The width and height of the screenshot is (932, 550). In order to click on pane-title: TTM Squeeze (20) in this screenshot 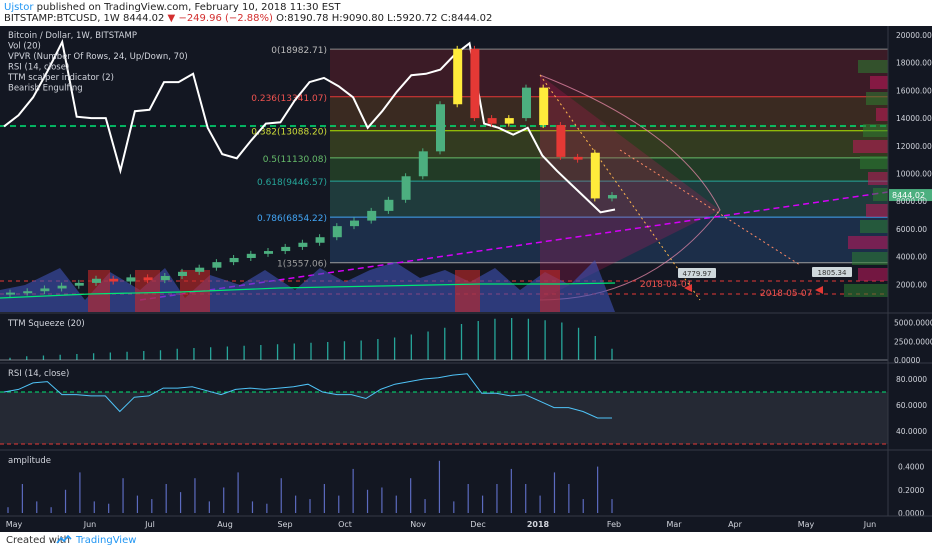, I will do `click(46, 324)`.